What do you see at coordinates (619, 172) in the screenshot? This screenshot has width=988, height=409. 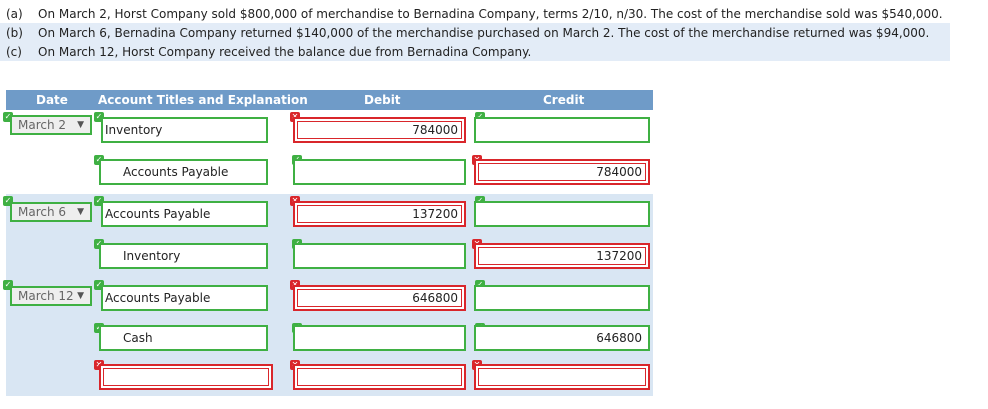 I see `credit-value: 784000` at bounding box center [619, 172].